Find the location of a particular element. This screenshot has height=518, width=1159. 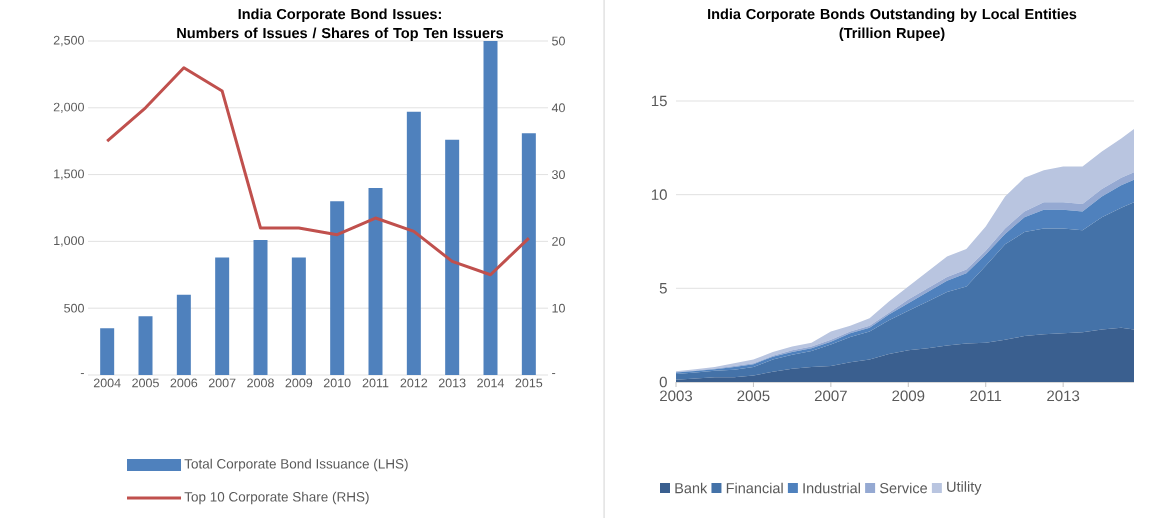

x-tick-label: 2004 is located at coordinates (107, 383).